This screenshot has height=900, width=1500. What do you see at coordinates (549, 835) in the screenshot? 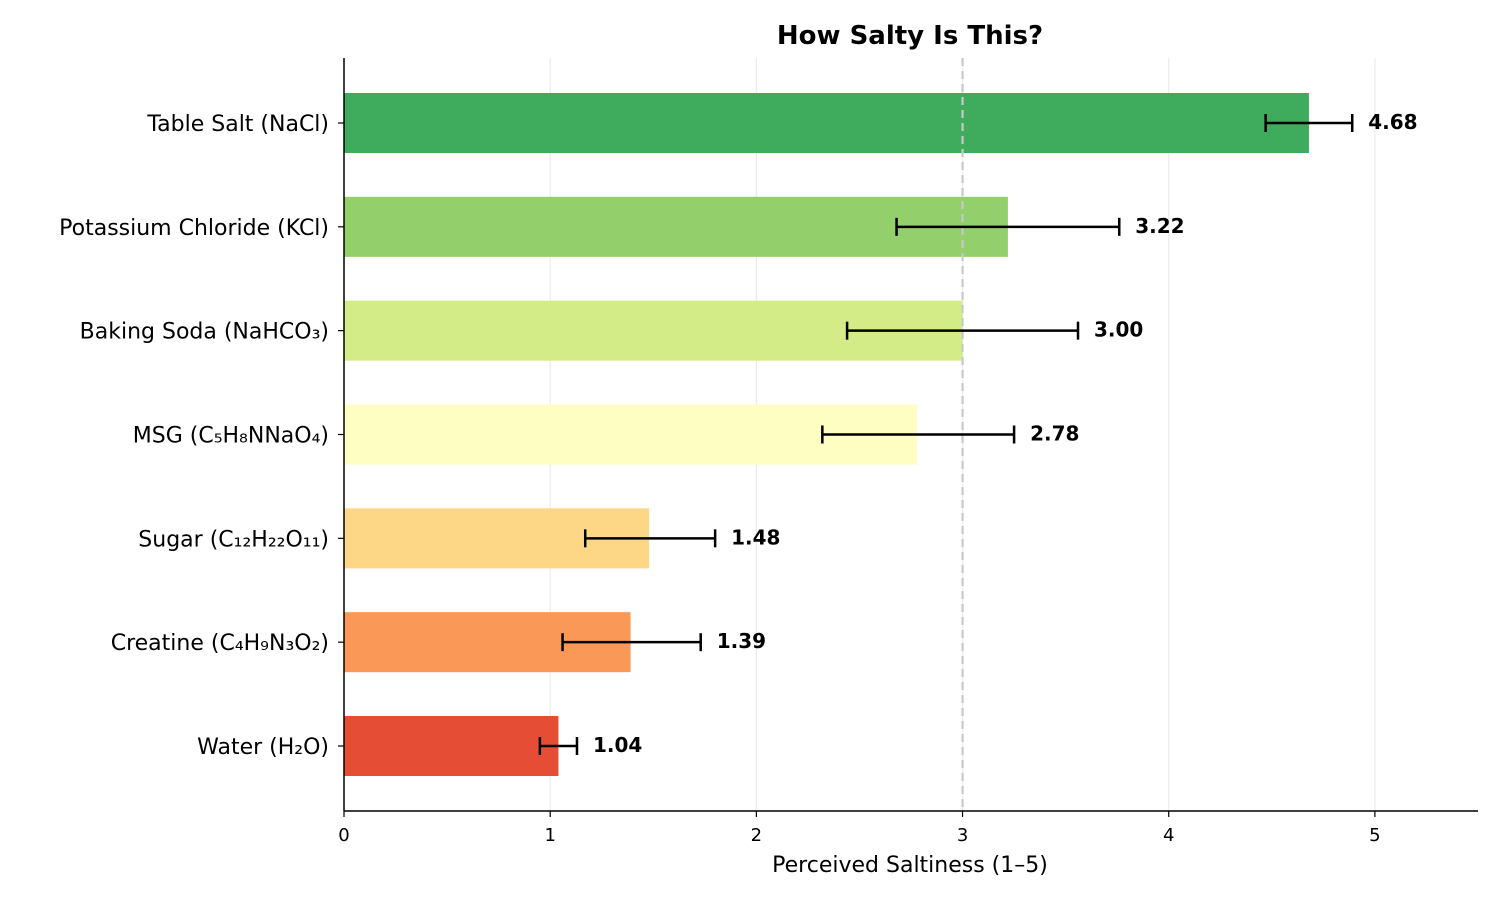
I see `x-tick-label: 1` at bounding box center [549, 835].